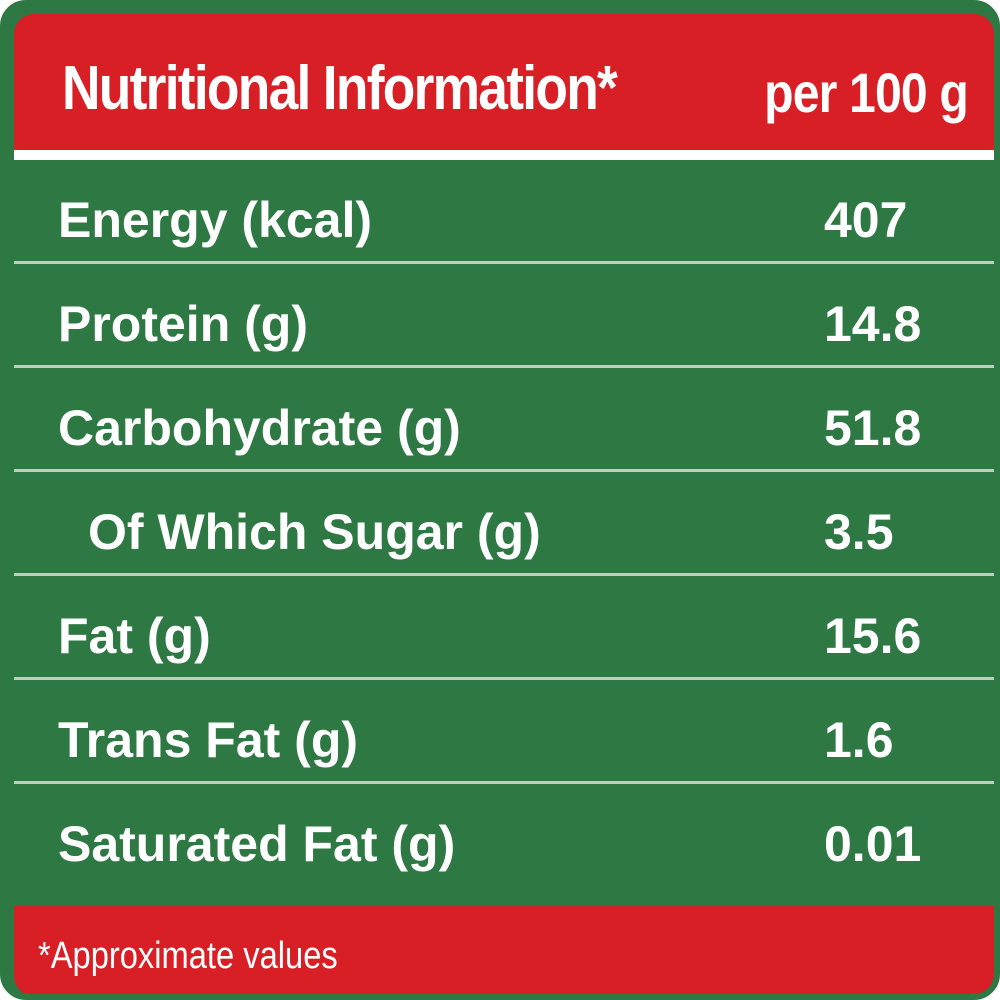 This screenshot has height=1000, width=1000. What do you see at coordinates (504, 155) in the screenshot?
I see `header-divider` at bounding box center [504, 155].